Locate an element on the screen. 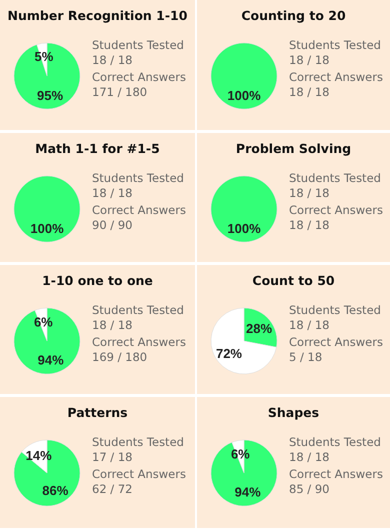 Image resolution: width=390 pixels, height=531 pixels. data-label: 28% is located at coordinates (259, 328).